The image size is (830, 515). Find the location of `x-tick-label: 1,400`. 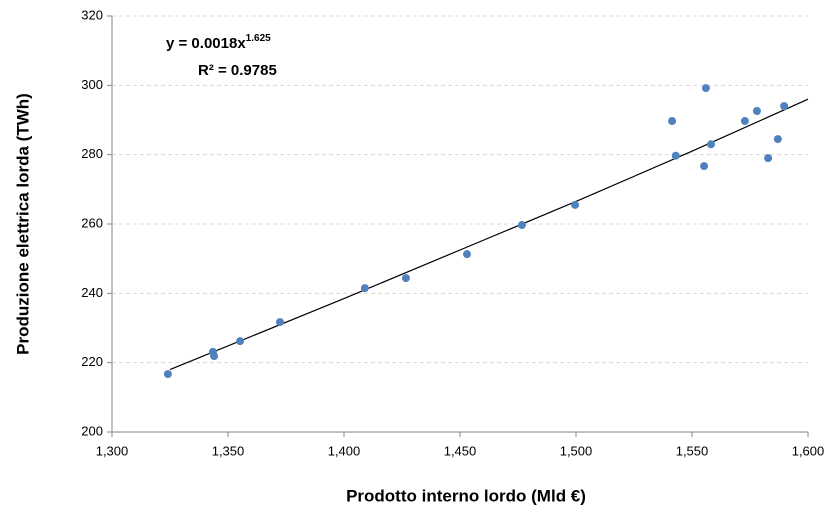

x-tick-label: 1,400 is located at coordinates (344, 450).